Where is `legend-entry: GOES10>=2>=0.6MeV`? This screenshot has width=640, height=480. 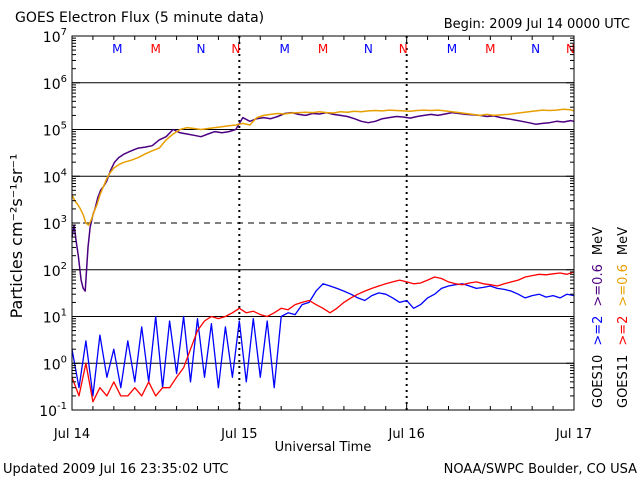 legend-entry: GOES10>=2>=0.6MeV is located at coordinates (598, 317).